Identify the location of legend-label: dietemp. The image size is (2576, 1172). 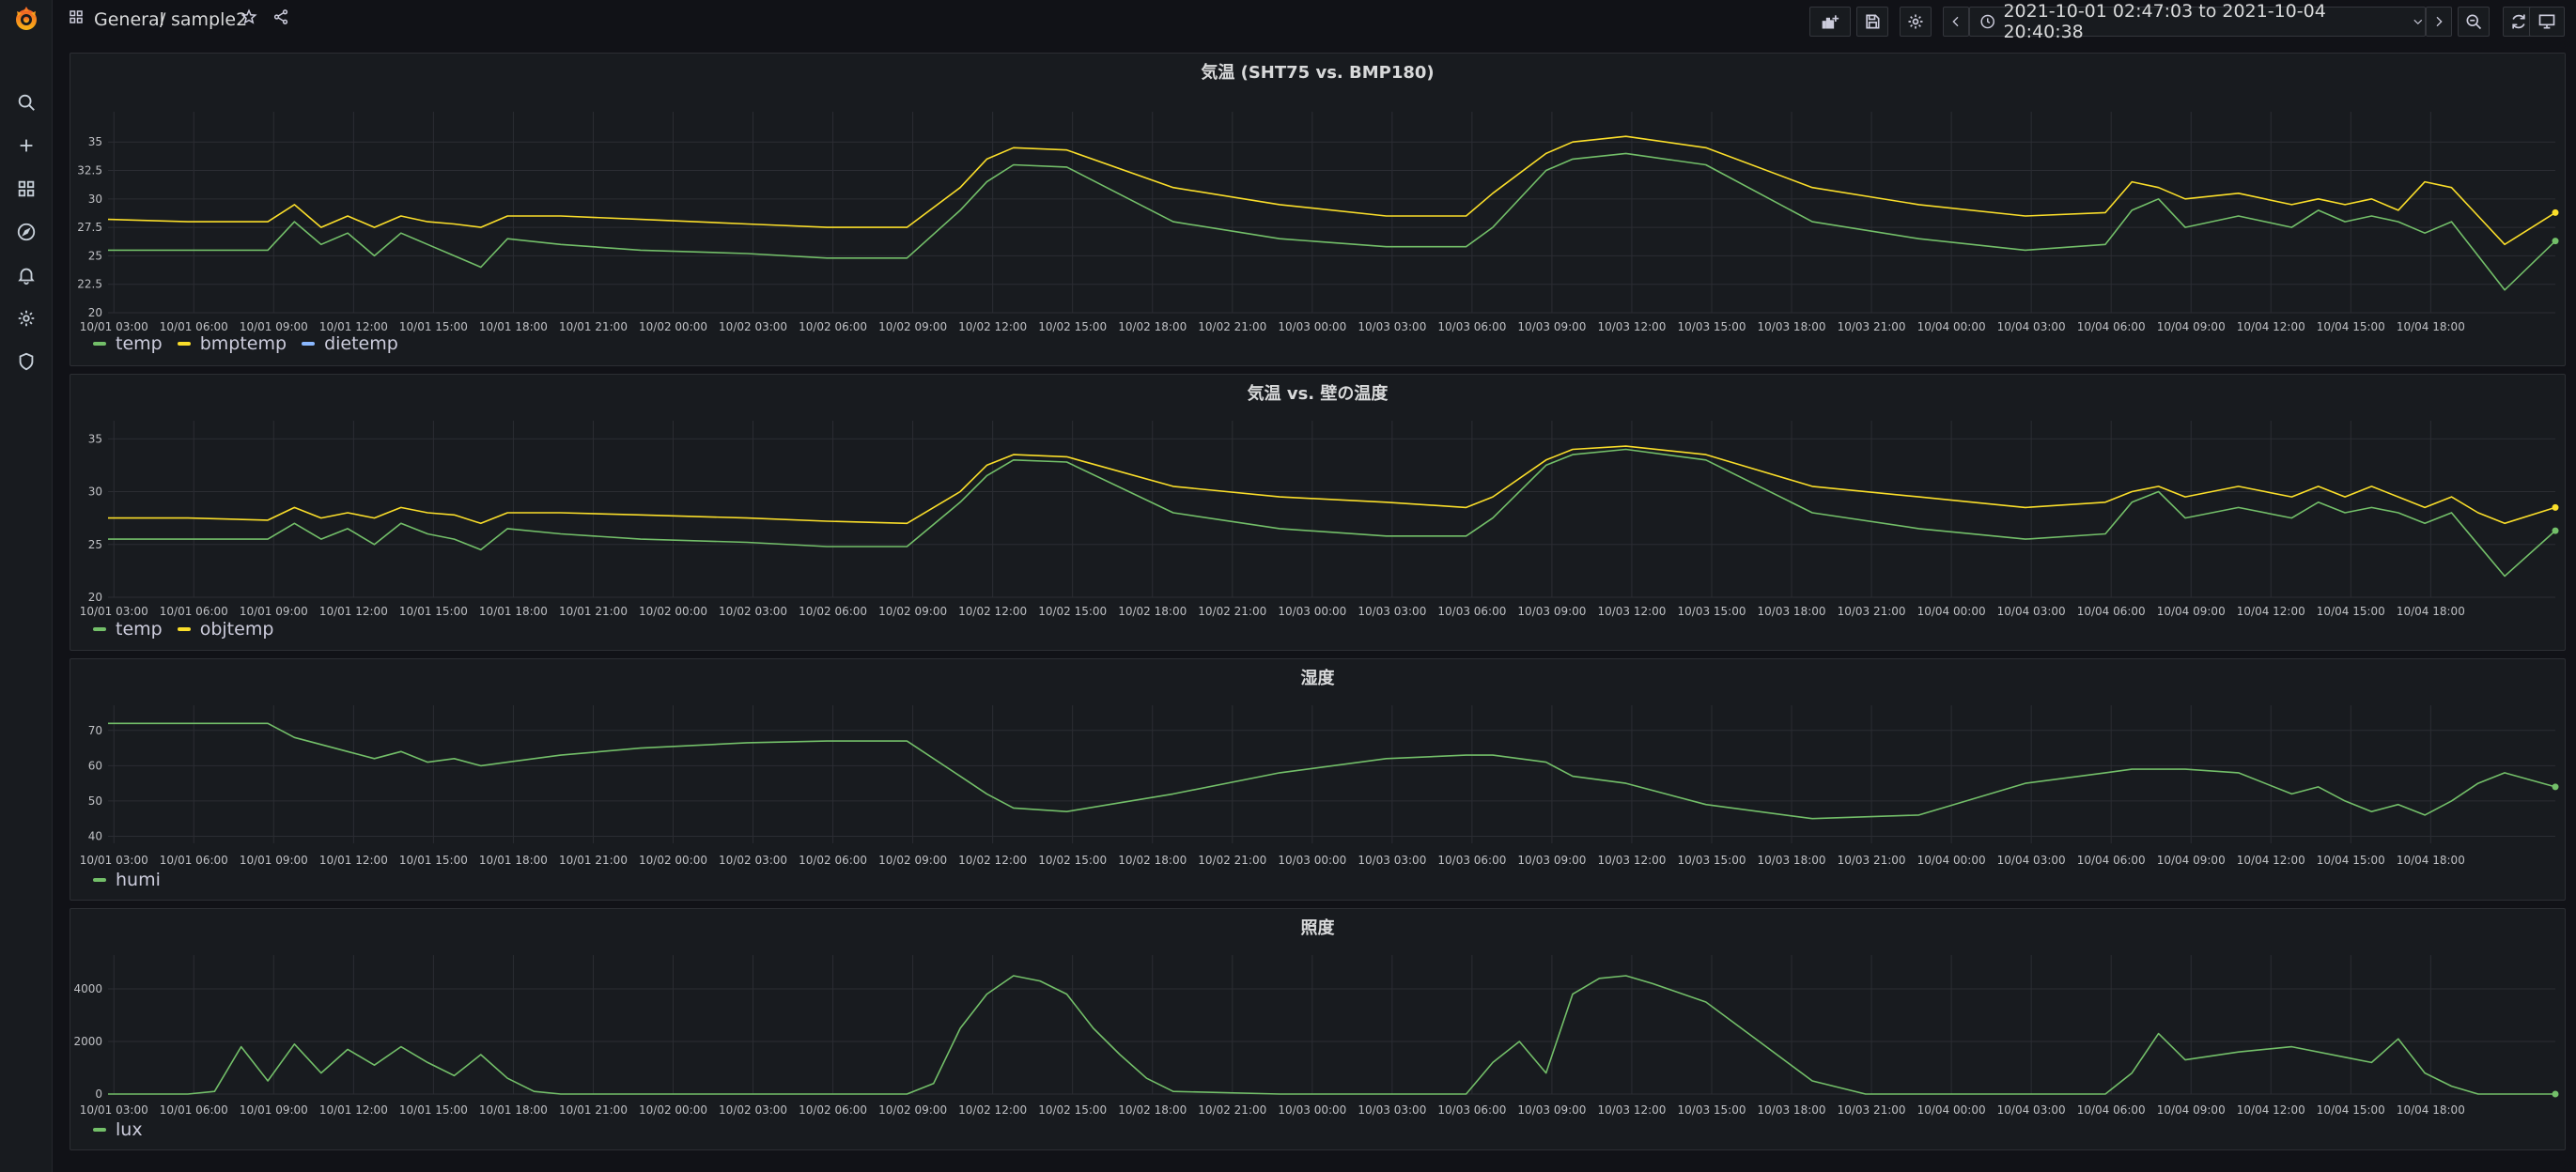
(361, 343).